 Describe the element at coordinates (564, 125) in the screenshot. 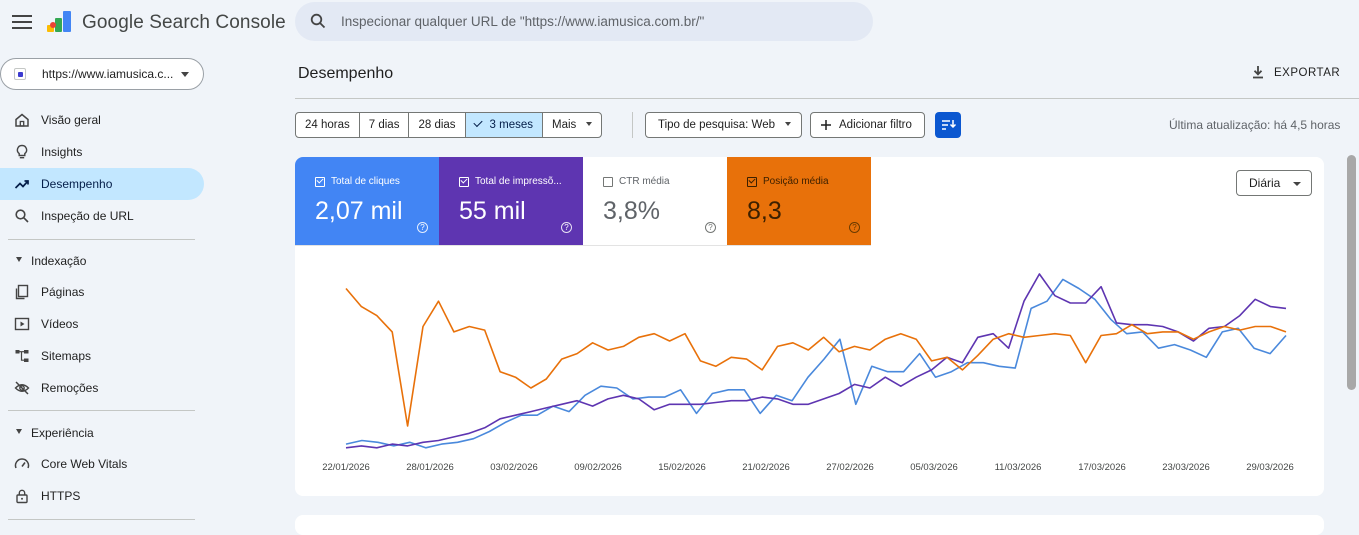

I see `range-more-label: Mais` at that location.